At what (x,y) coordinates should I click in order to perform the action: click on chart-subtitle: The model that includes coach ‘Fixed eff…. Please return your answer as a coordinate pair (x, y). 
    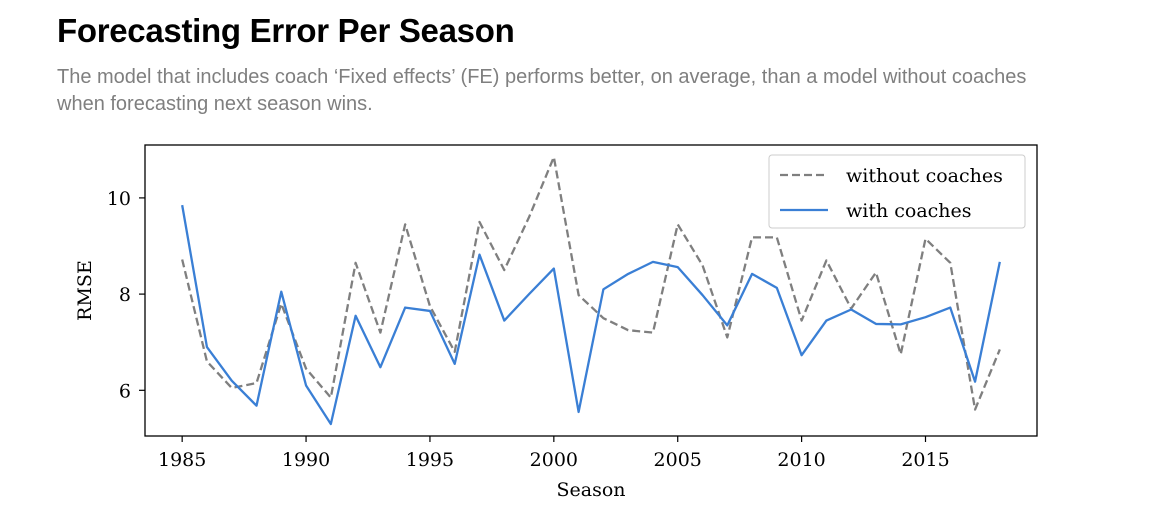
    Looking at the image, I should click on (542, 90).